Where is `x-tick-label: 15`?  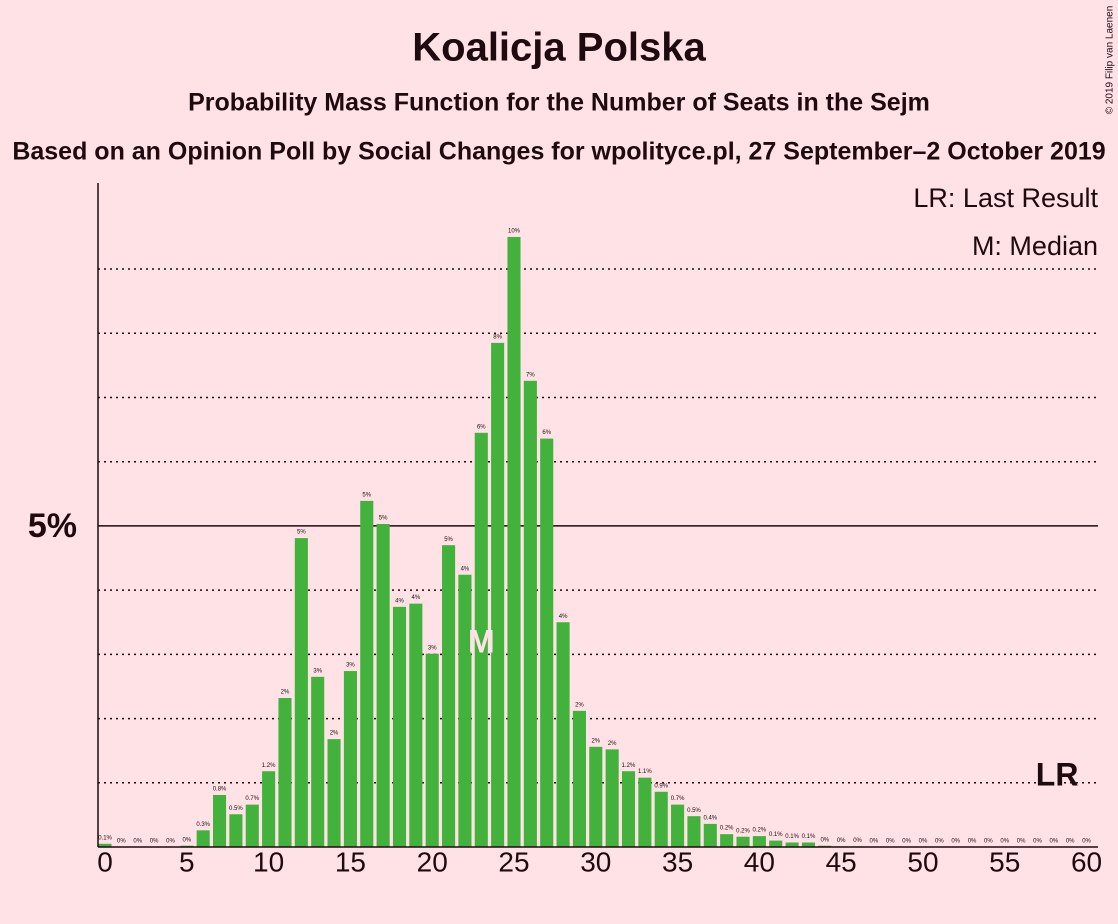 x-tick-label: 15 is located at coordinates (350, 861).